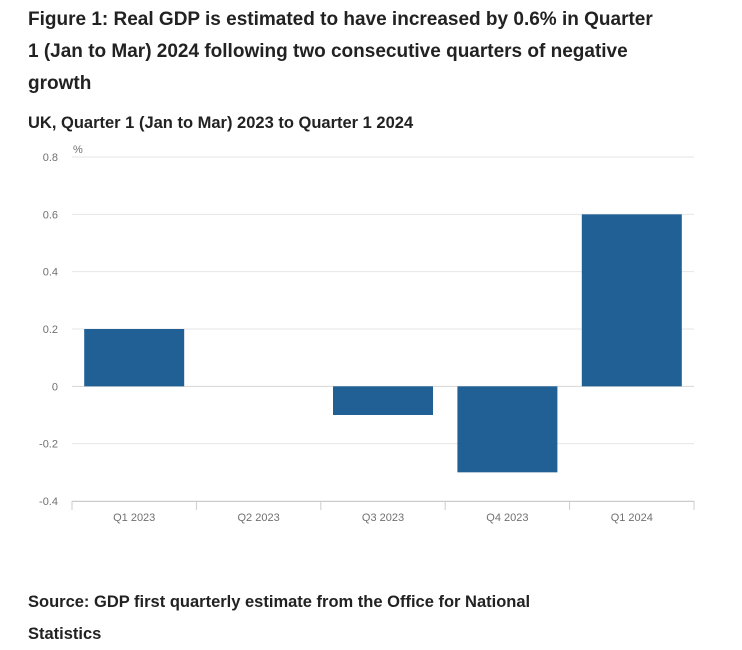 Image resolution: width=742 pixels, height=650 pixels. What do you see at coordinates (50, 215) in the screenshot?
I see `y-tick-label: 0.6` at bounding box center [50, 215].